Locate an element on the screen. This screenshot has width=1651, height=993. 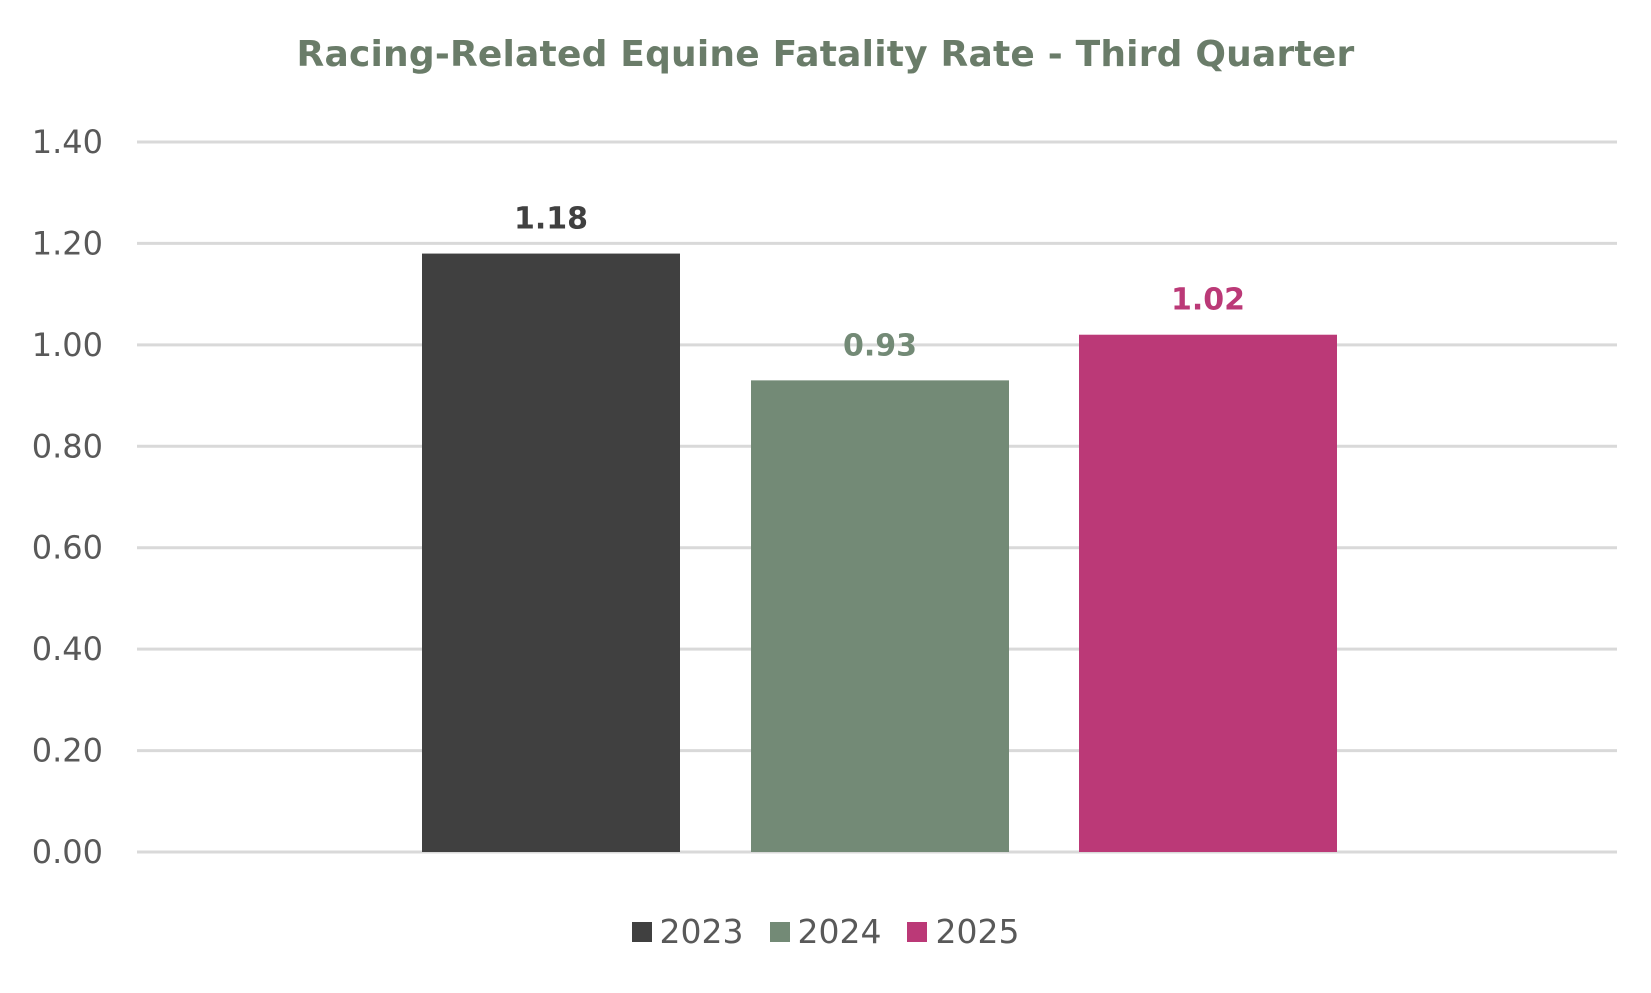
bar-2023 is located at coordinates (551, 553).